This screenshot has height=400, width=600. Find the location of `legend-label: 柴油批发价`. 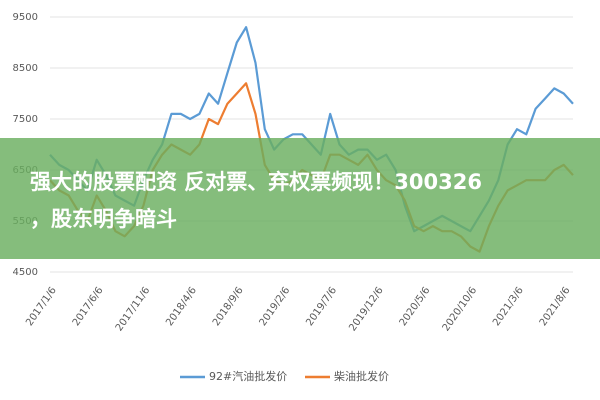

legend-label: 柴油批发价 is located at coordinates (361, 376).